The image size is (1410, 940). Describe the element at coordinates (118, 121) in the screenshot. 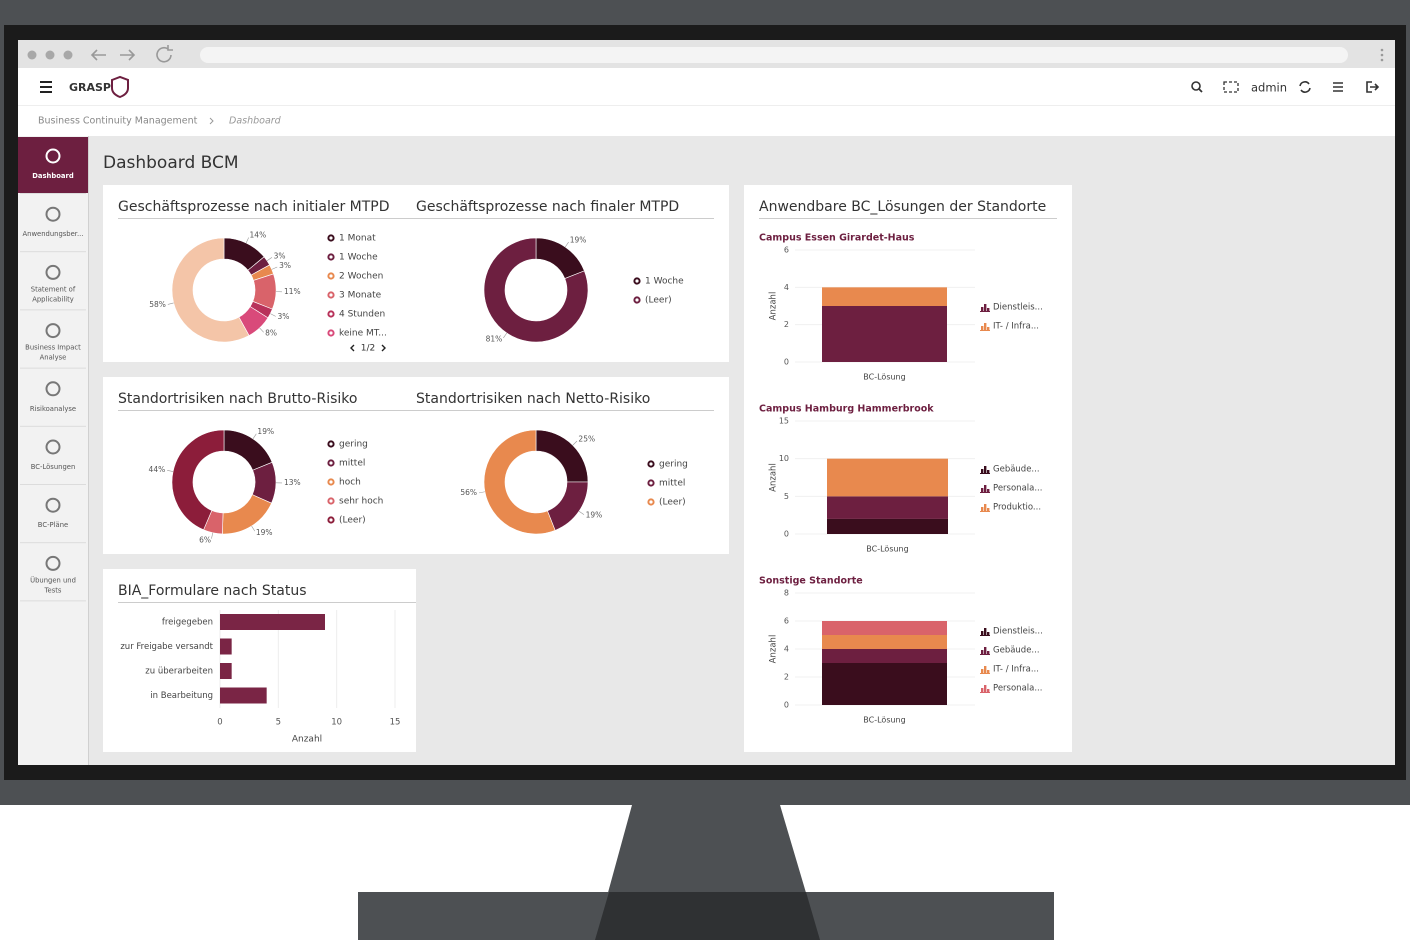

I see `breadcrumb-item: Business Continuity Management` at that location.